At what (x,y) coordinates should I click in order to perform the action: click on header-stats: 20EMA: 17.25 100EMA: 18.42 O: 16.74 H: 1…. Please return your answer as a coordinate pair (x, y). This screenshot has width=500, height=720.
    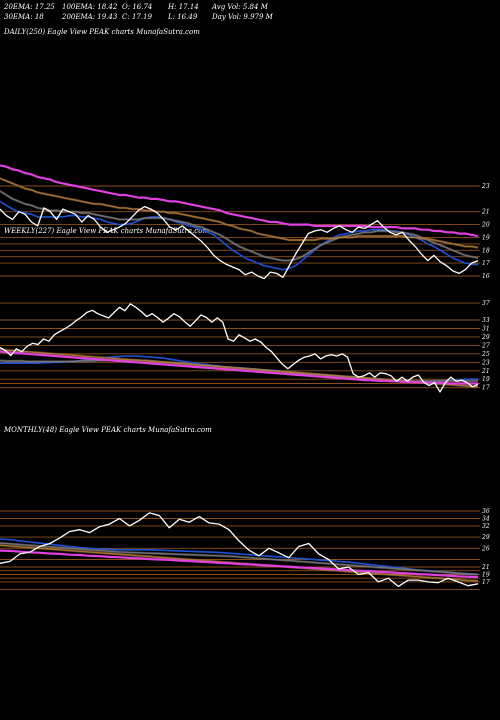
    Looking at the image, I should click on (138, 12).